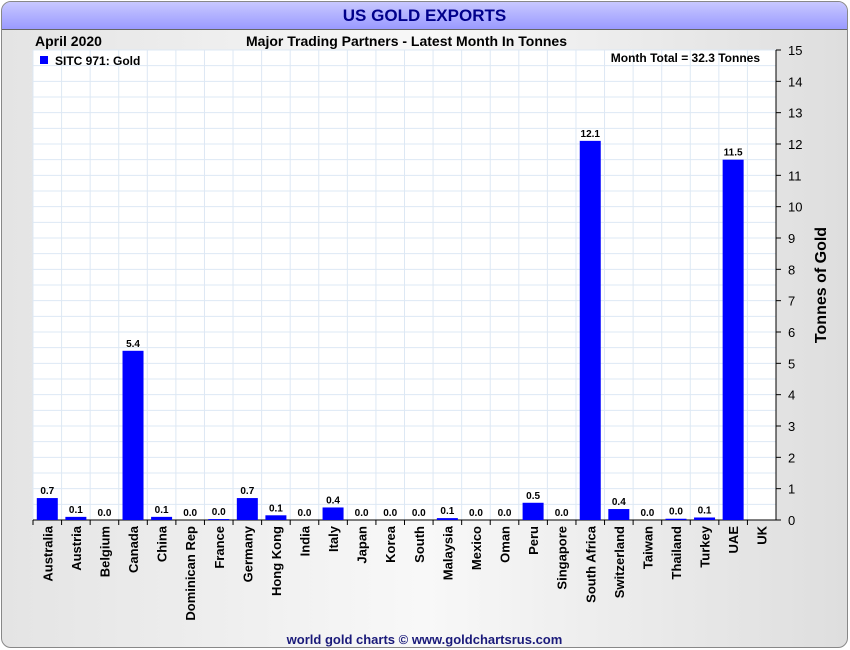  What do you see at coordinates (44, 60) in the screenshot?
I see `legend-swatch` at bounding box center [44, 60].